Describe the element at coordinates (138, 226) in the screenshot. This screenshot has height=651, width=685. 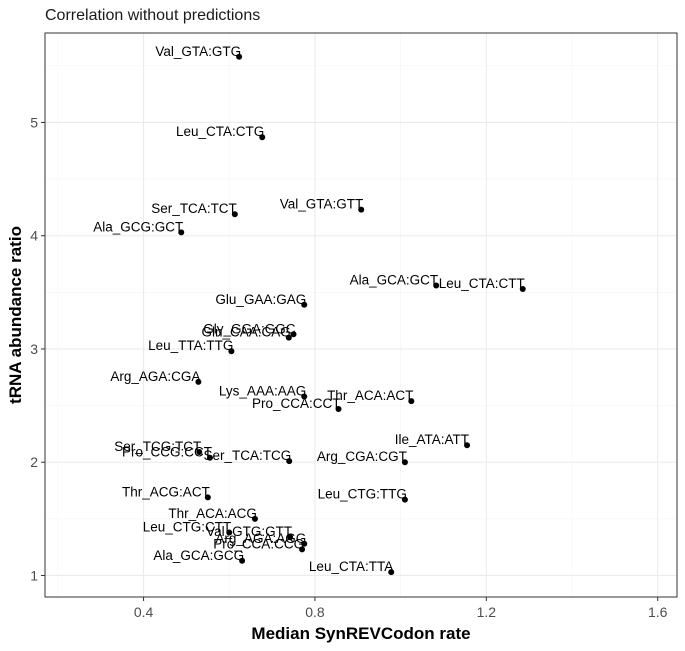
I see `point-label: Ala_GCG:GCT` at that location.